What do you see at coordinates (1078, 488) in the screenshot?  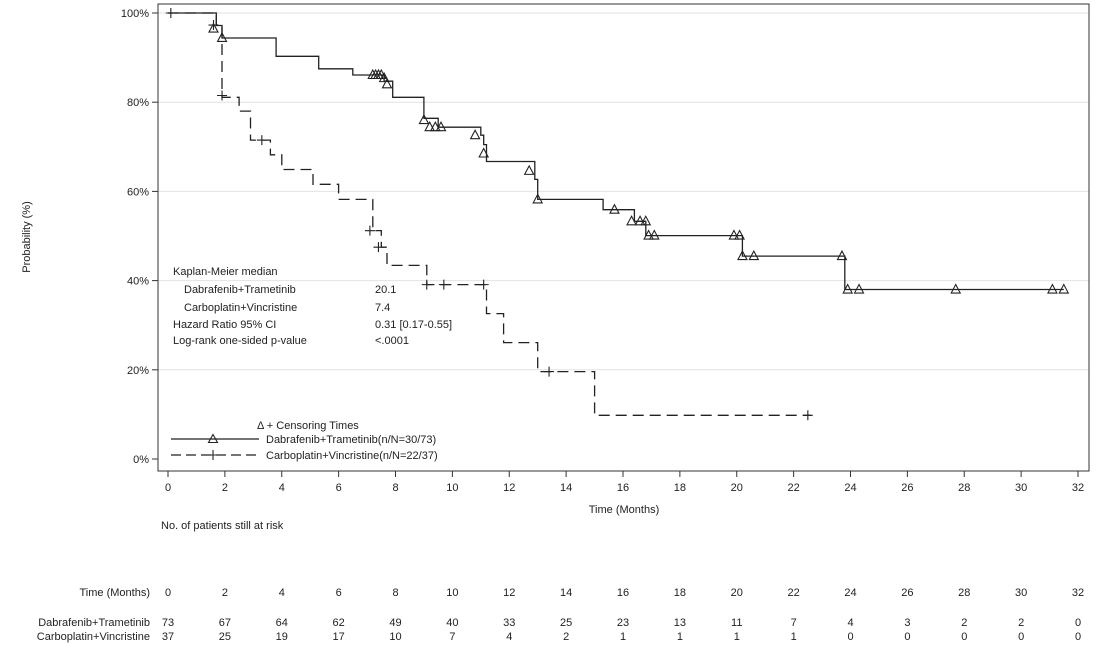 I see `x-tick-label: 32` at bounding box center [1078, 488].